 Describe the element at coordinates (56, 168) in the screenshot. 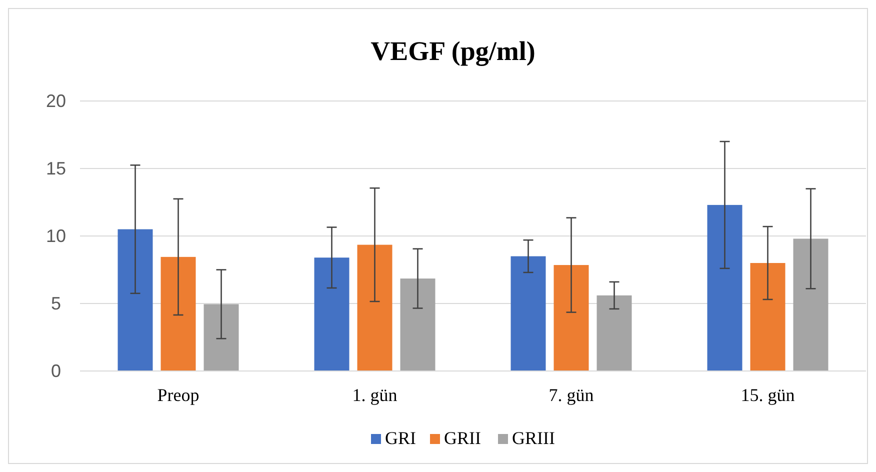

I see `y-tick-label: 15` at that location.